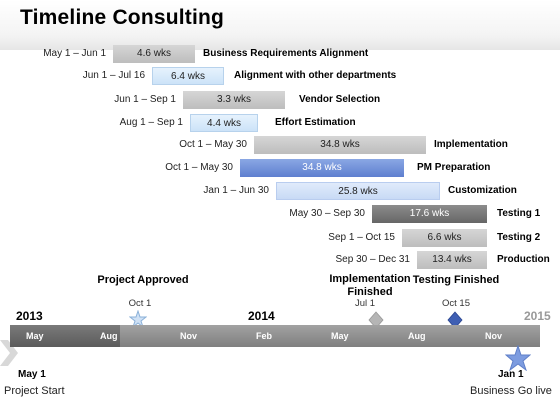 Image resolution: width=560 pixels, height=420 pixels. What do you see at coordinates (113, 75) in the screenshot?
I see `task-date-range: Jun 1 – Jul 16` at bounding box center [113, 75].